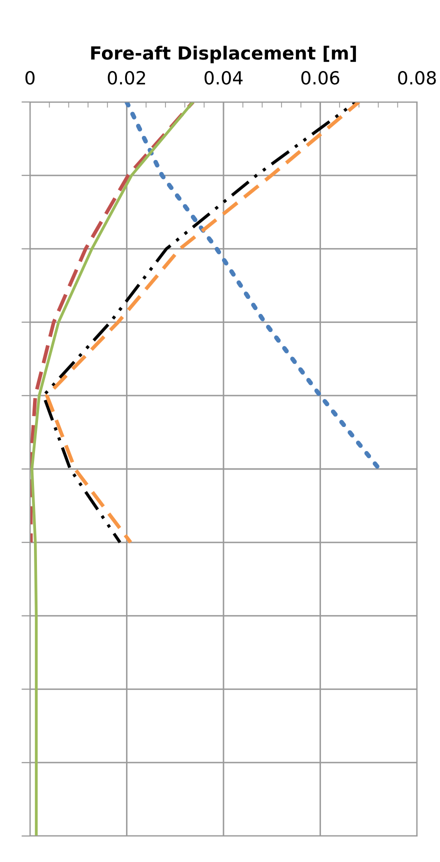 The width and height of the screenshot is (440, 862). I want to click on x-axis-title: Fore-aft Displacement [m], so click(223, 55).